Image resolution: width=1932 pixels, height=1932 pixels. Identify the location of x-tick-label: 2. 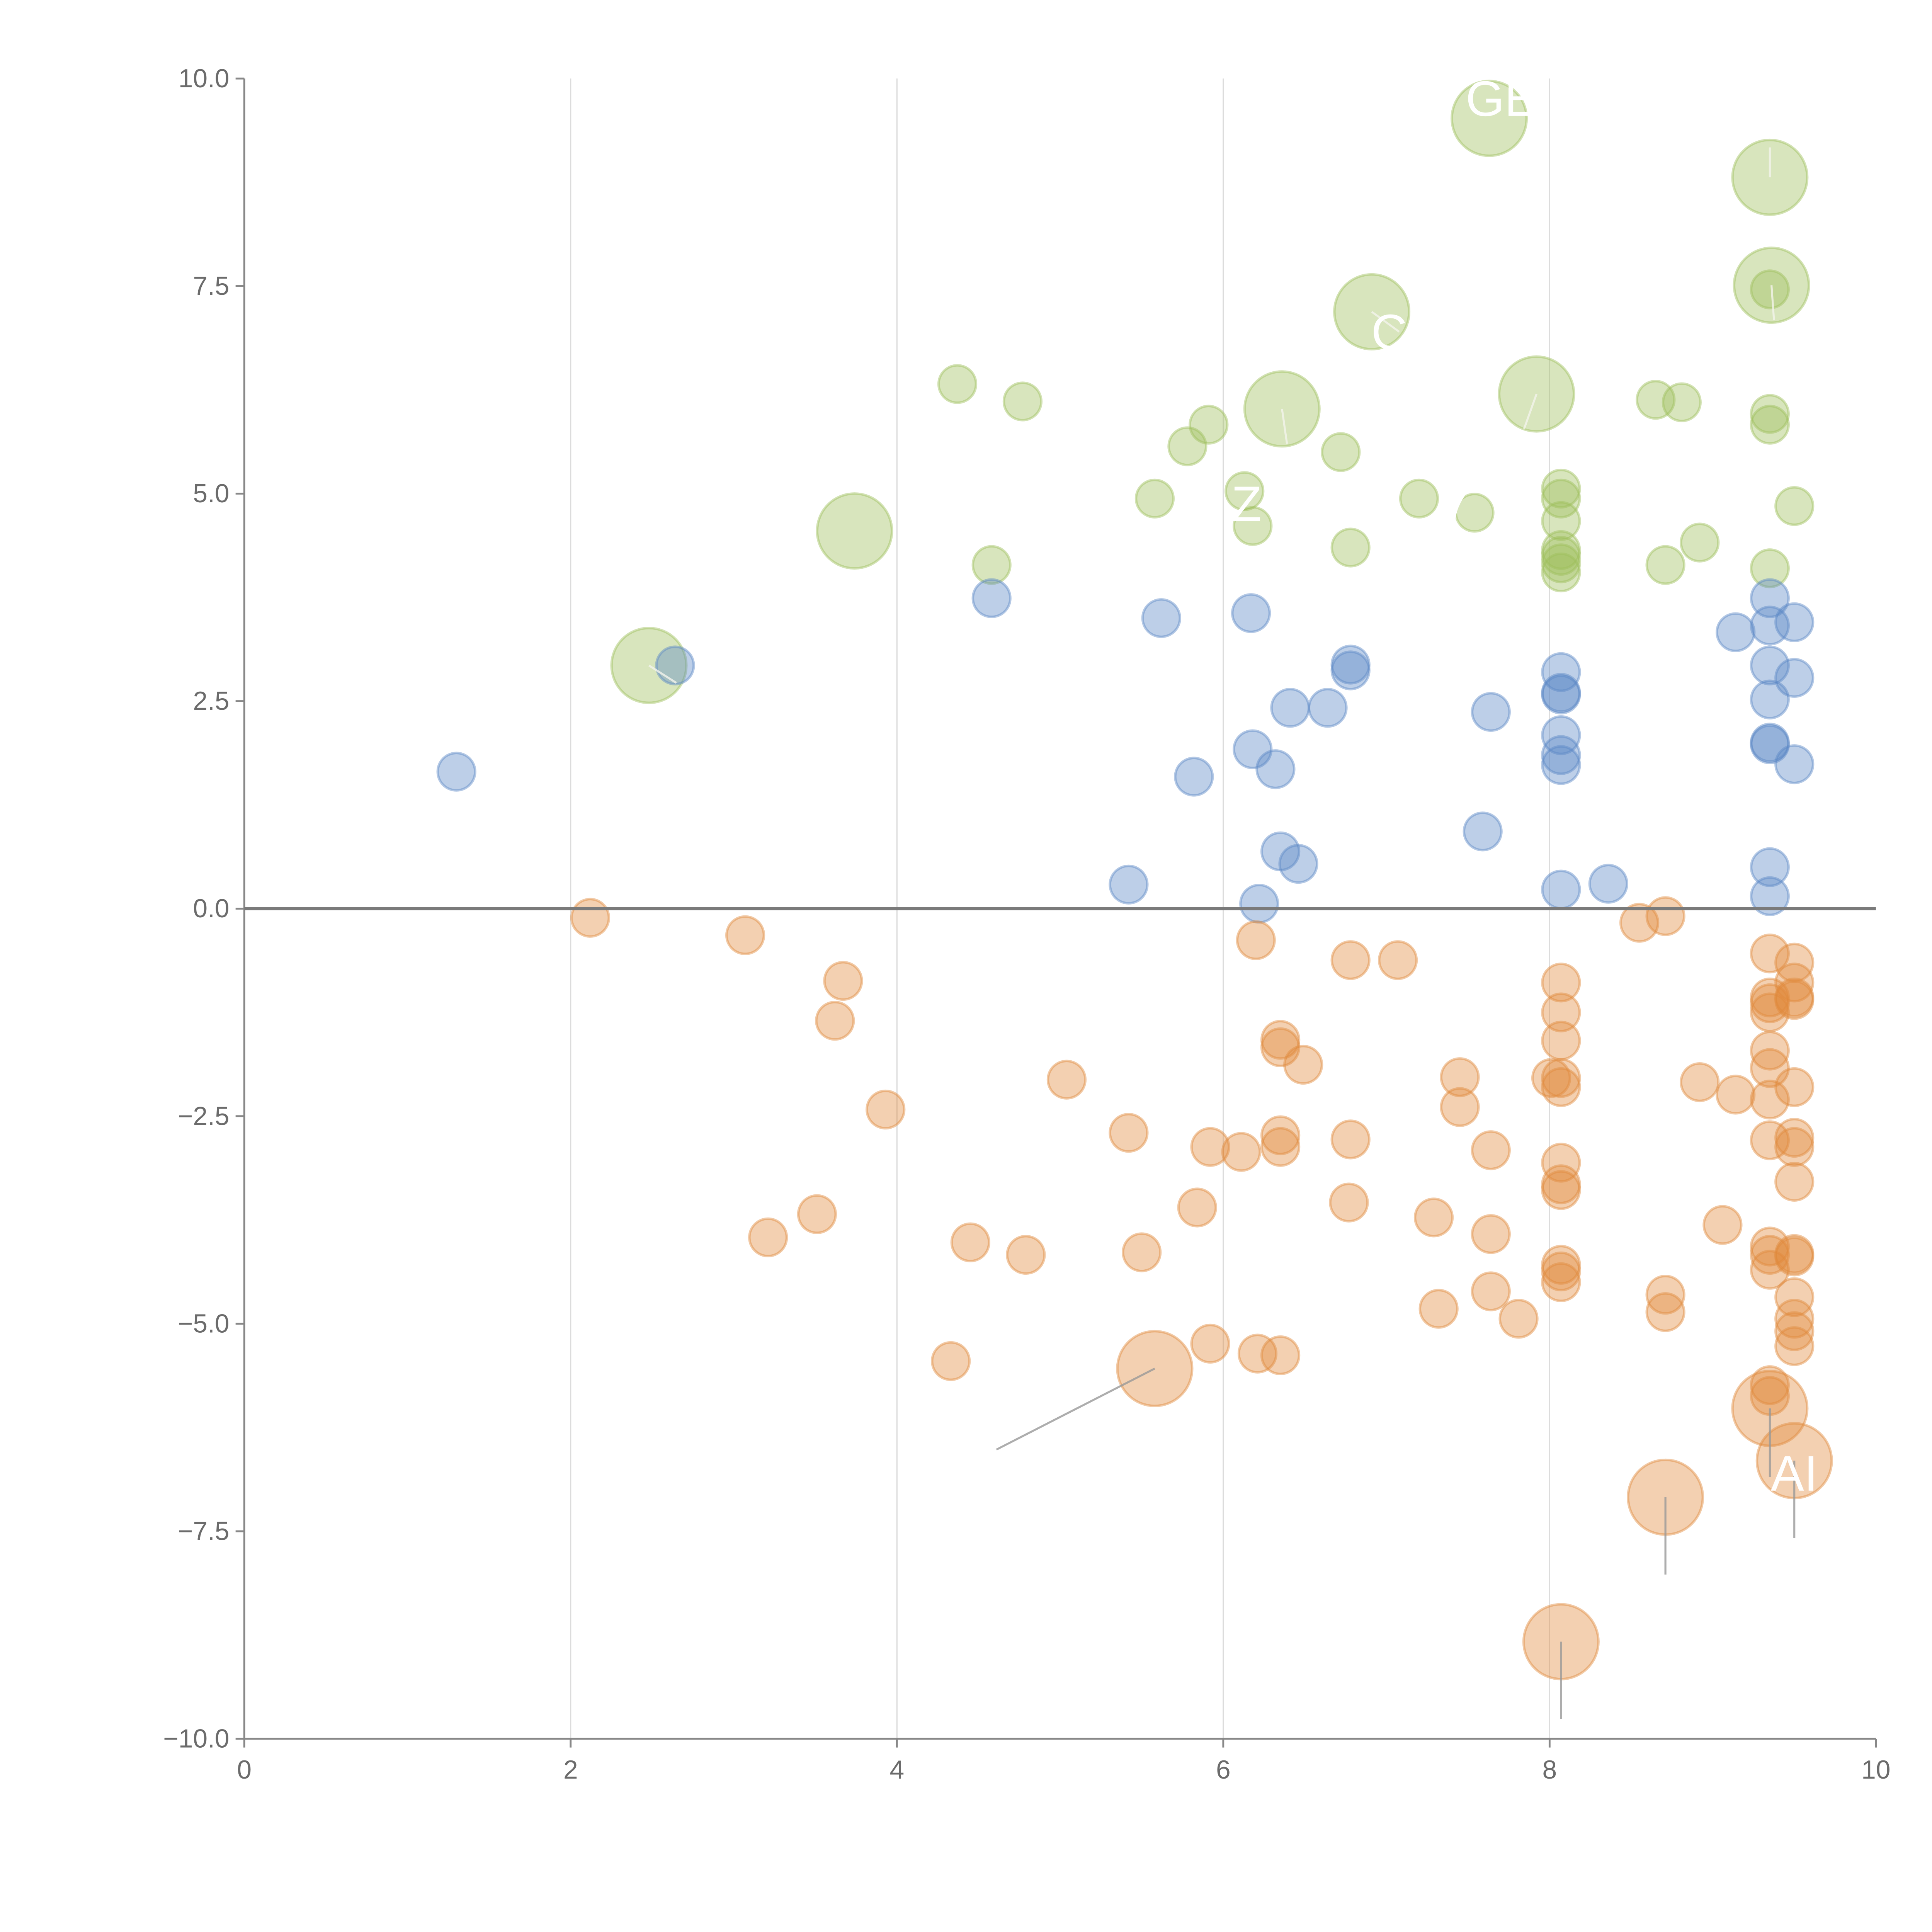
(571, 1770).